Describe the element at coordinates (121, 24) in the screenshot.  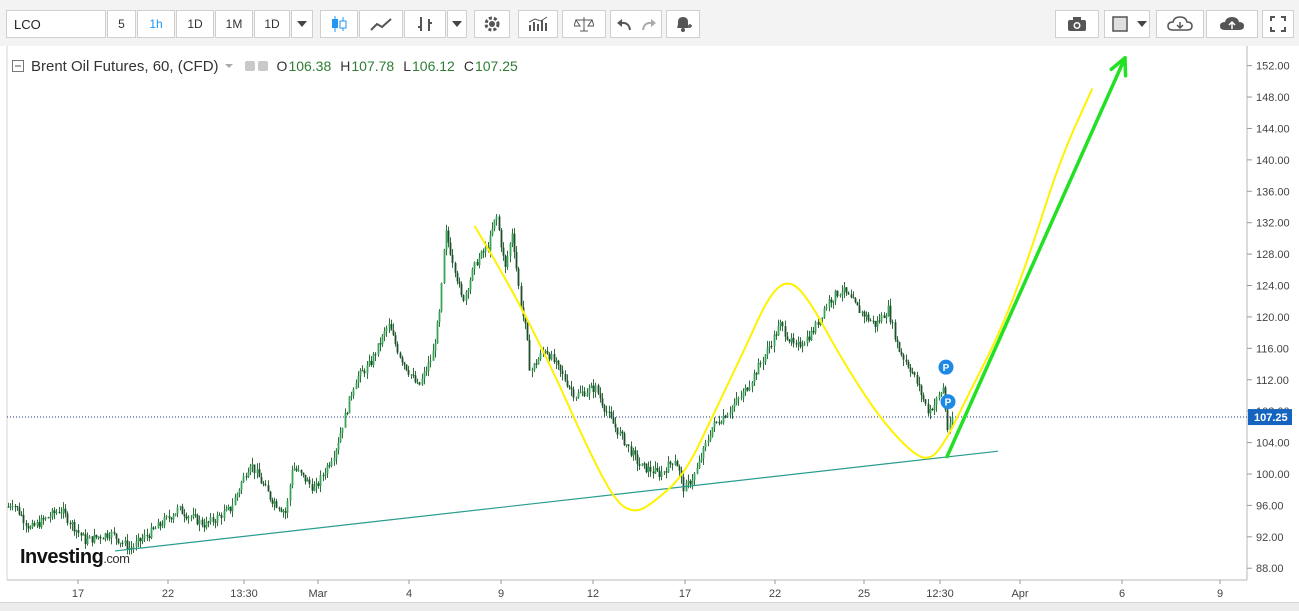
I see `interval-5-button: 5` at that location.